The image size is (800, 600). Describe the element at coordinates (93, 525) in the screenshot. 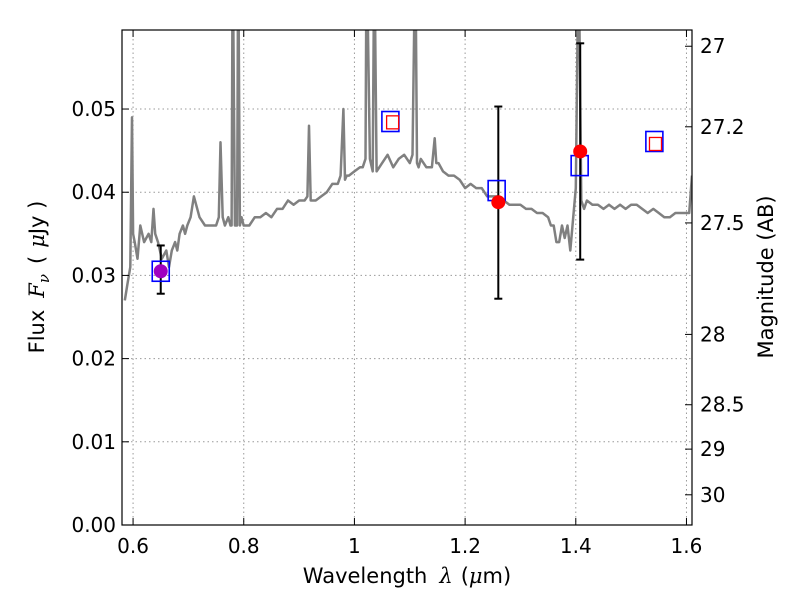

I see `y-tick-label: 0.00` at that location.